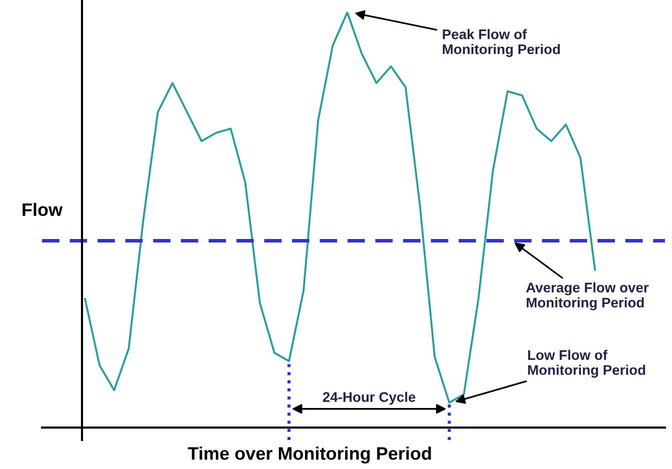 The height and width of the screenshot is (469, 672). I want to click on annotation: Average Flow over Monitoring Period, so click(587, 296).